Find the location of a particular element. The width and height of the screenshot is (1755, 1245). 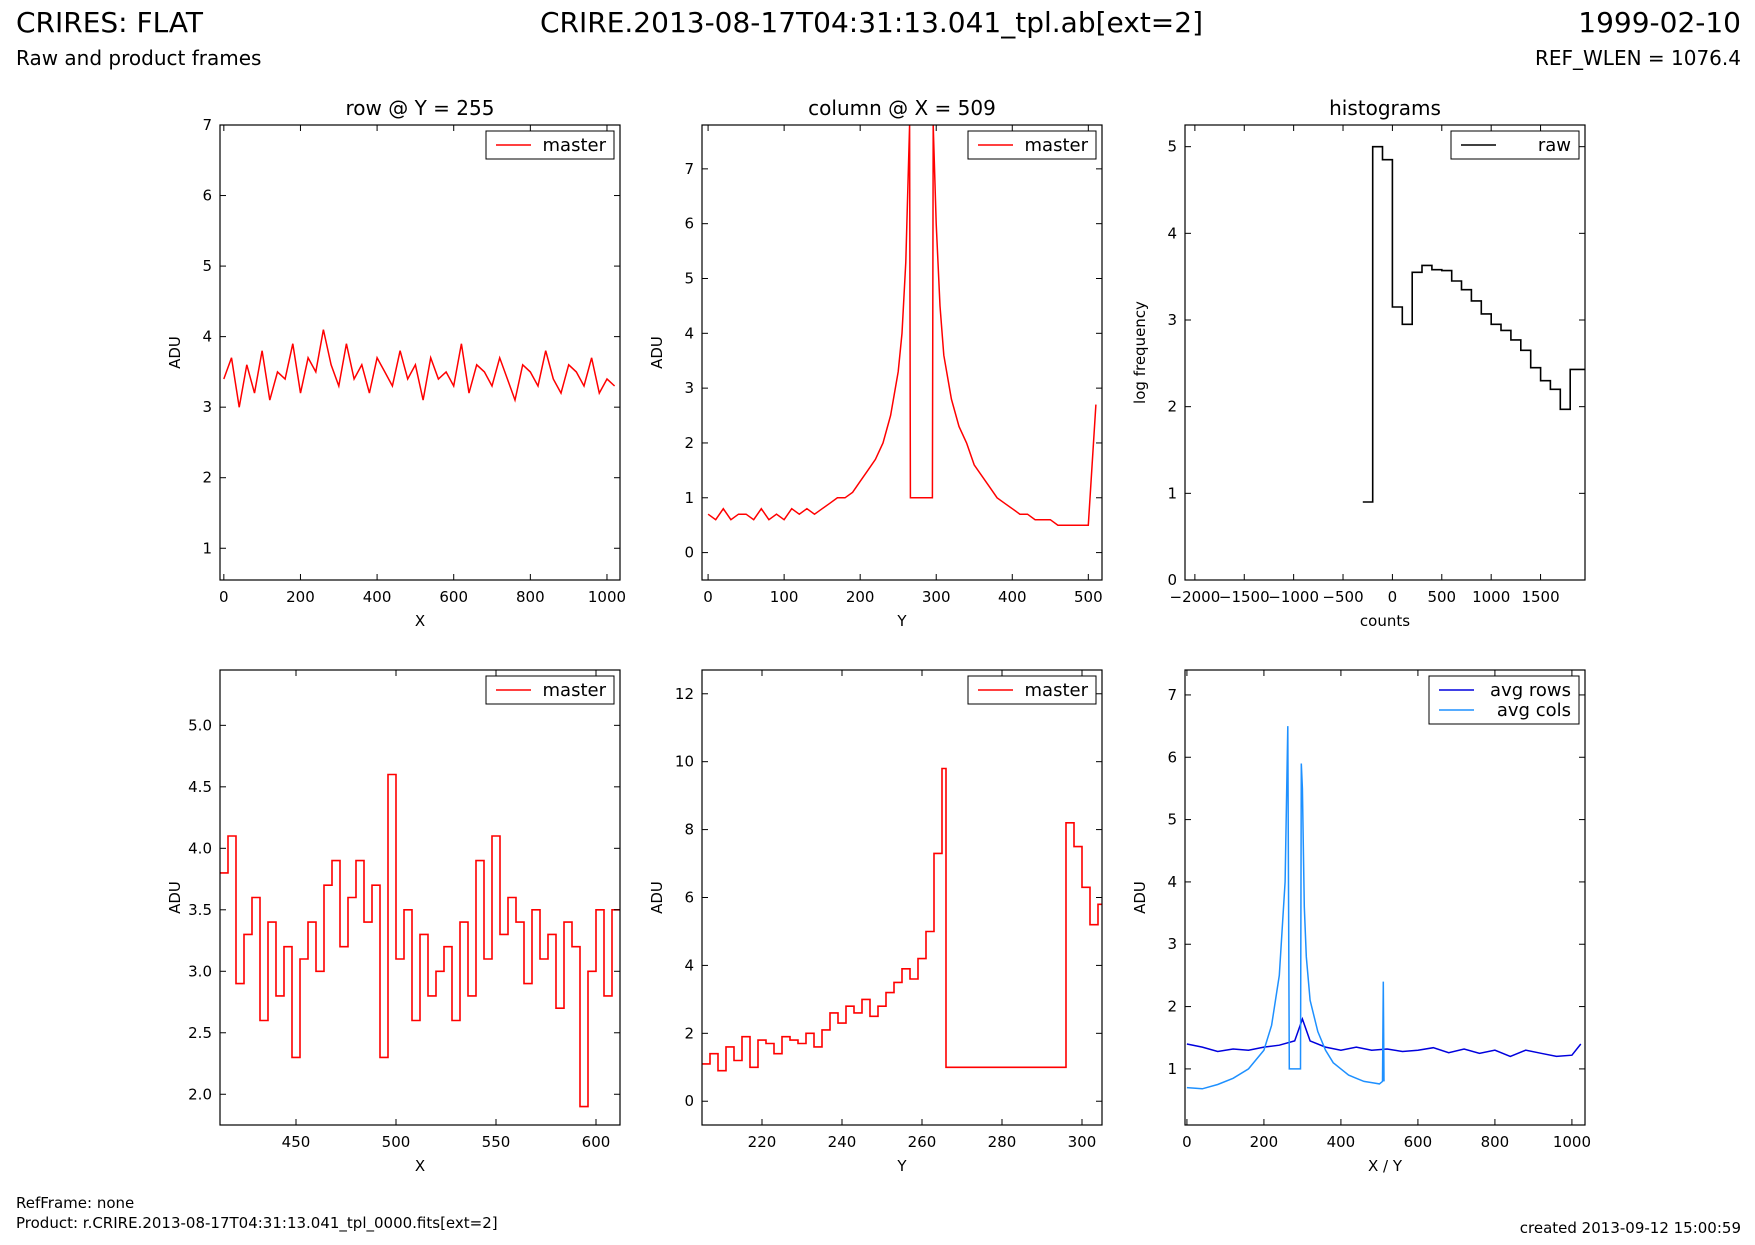

legend-label: raw is located at coordinates (1554, 145).